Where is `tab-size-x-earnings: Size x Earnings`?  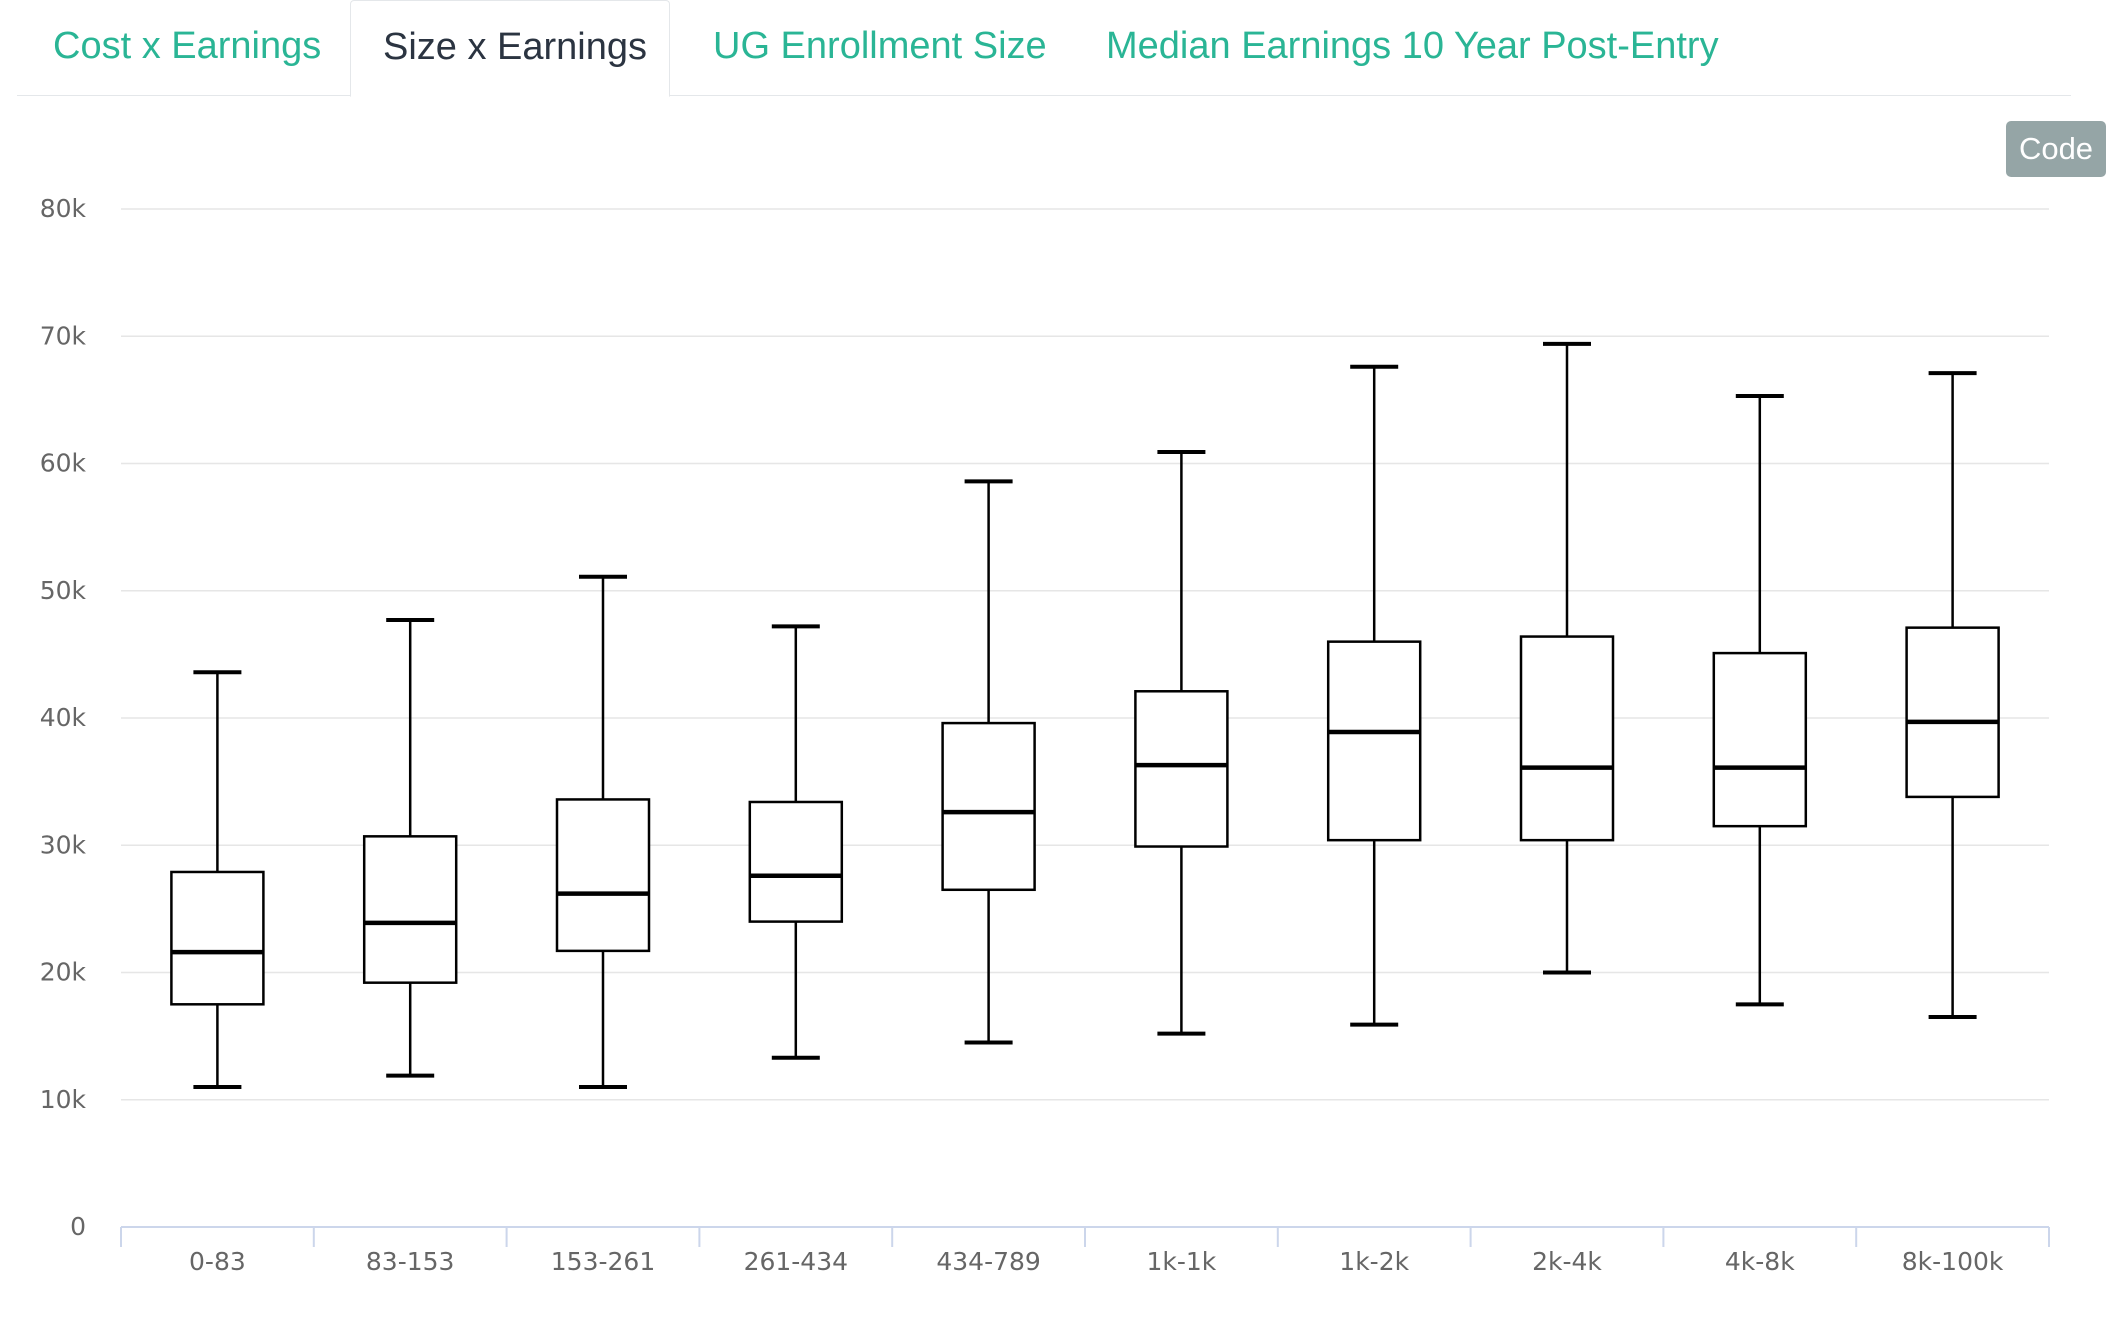 tab-size-x-earnings: Size x Earnings is located at coordinates (510, 48).